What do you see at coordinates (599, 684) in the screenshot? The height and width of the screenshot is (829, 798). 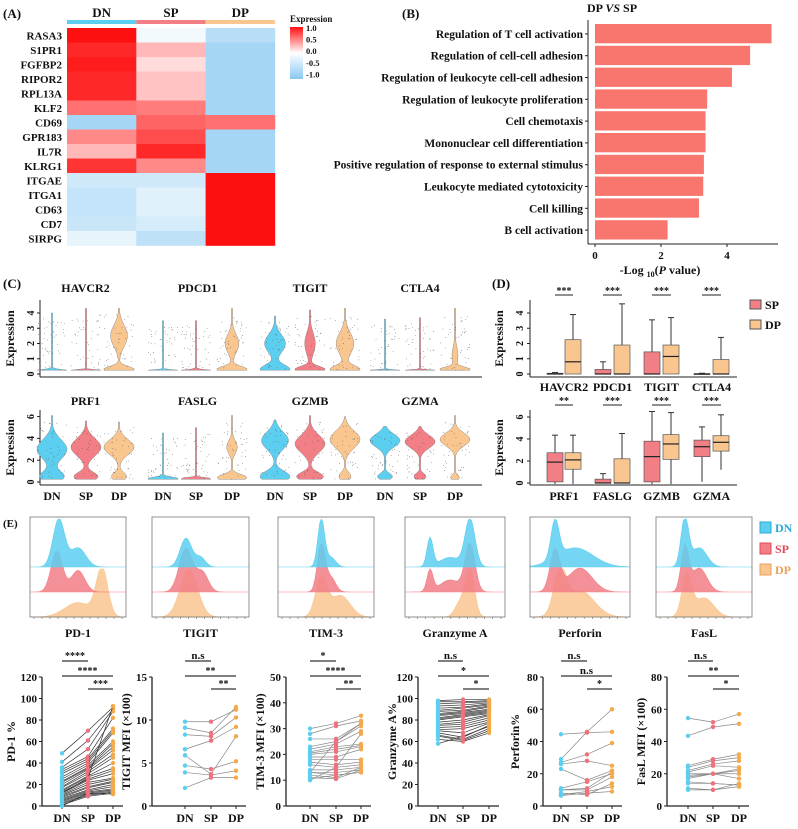 I see `significance-label: *` at bounding box center [599, 684].